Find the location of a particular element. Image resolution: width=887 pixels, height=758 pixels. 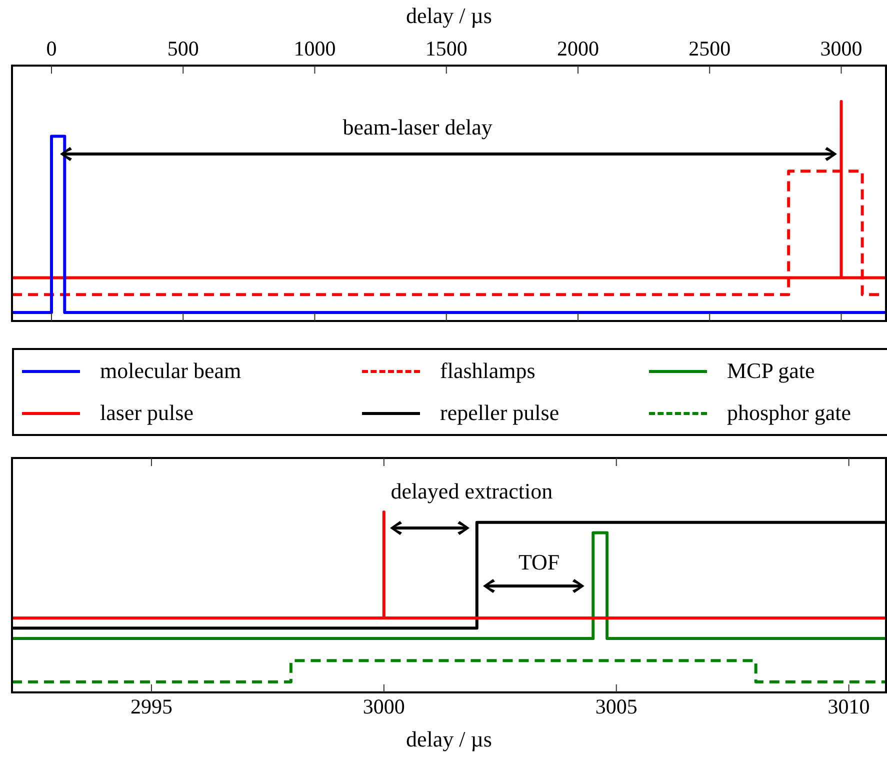

x-tick-label: 2500 is located at coordinates (709, 48).